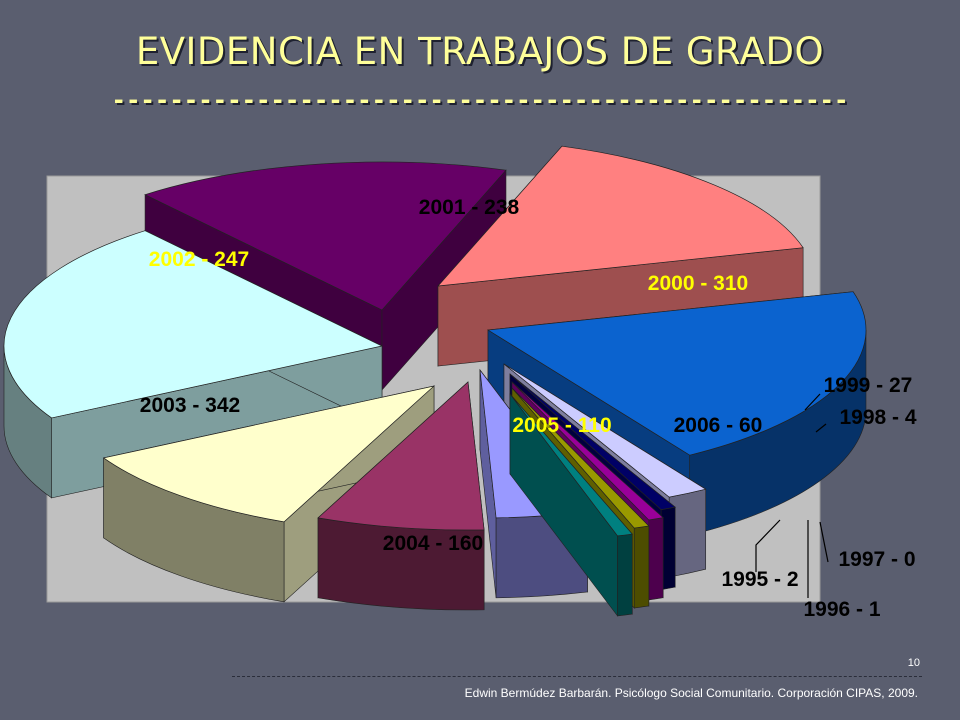 The image size is (960, 720). Describe the element at coordinates (876, 559) in the screenshot. I see `slice-label-1997: 1997 - 0` at that location.